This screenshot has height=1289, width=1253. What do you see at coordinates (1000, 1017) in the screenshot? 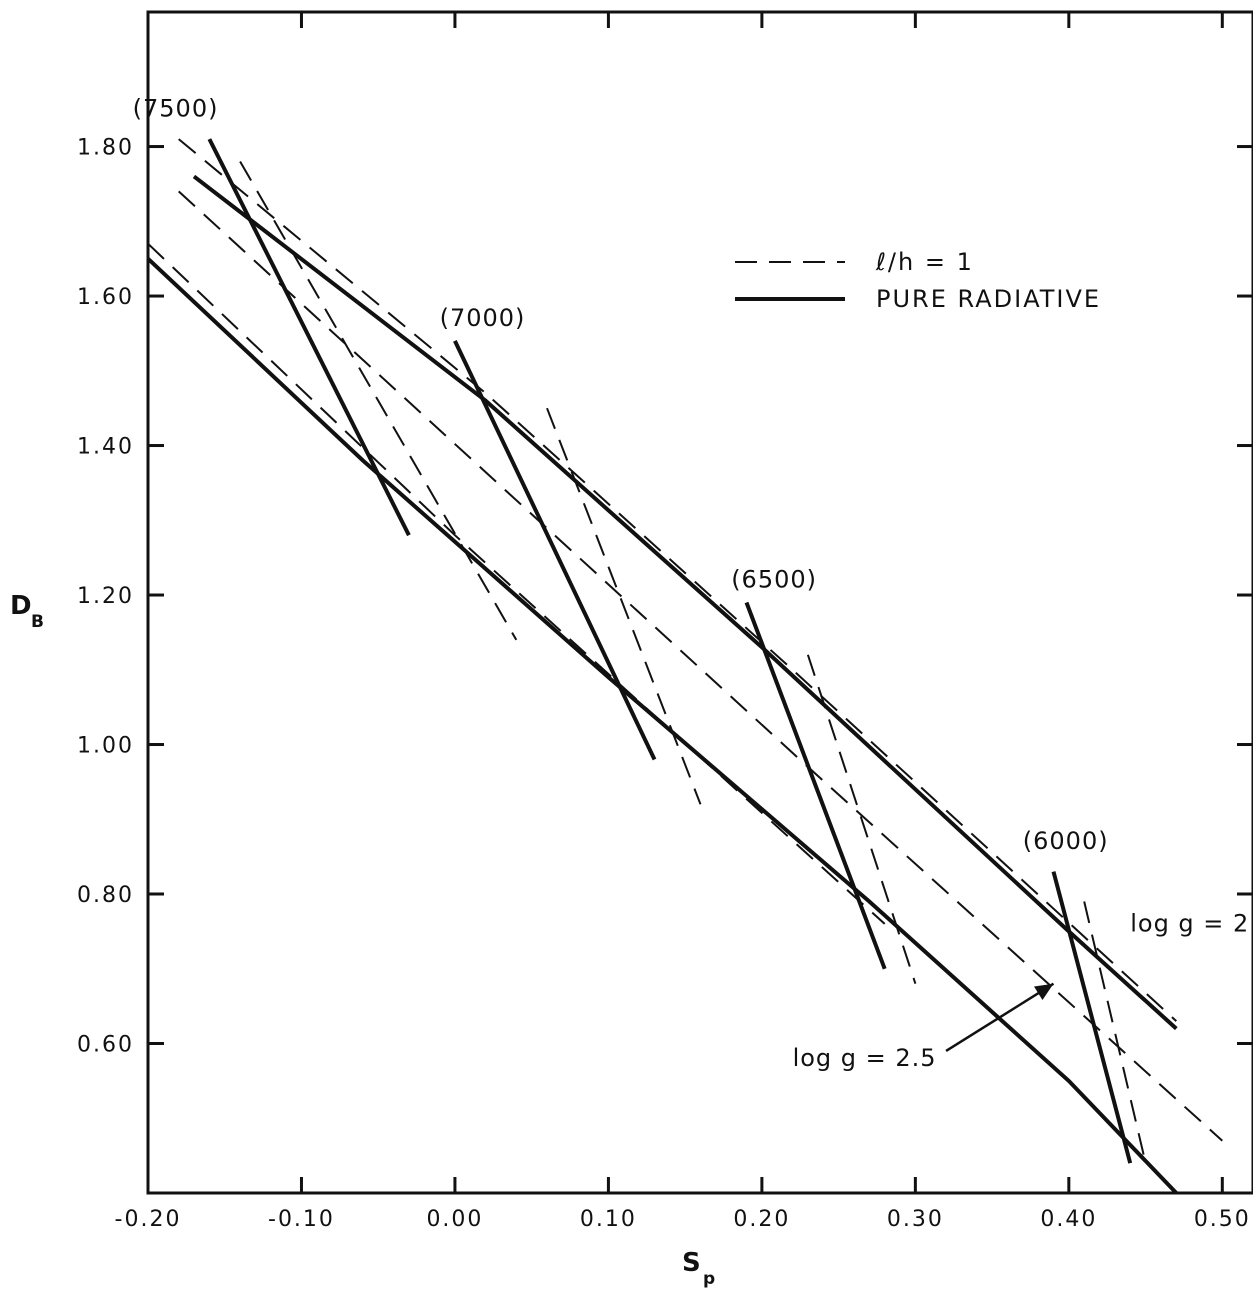
I see `annotation-arrow-shaft` at bounding box center [1000, 1017].